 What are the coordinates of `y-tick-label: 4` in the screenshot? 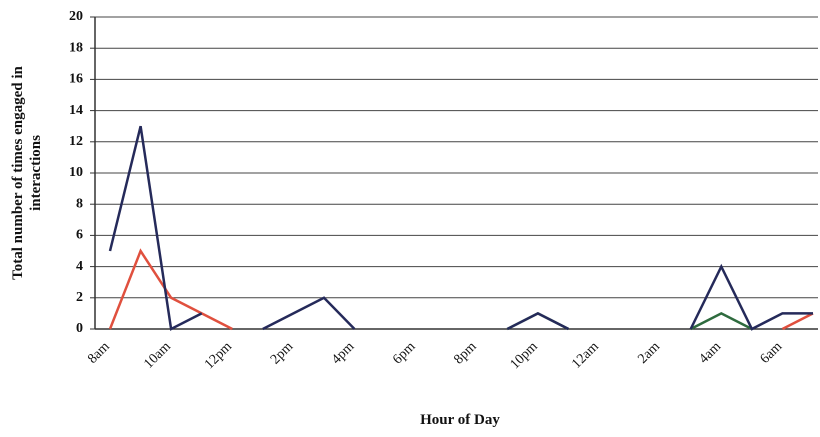 It's located at (79, 266).